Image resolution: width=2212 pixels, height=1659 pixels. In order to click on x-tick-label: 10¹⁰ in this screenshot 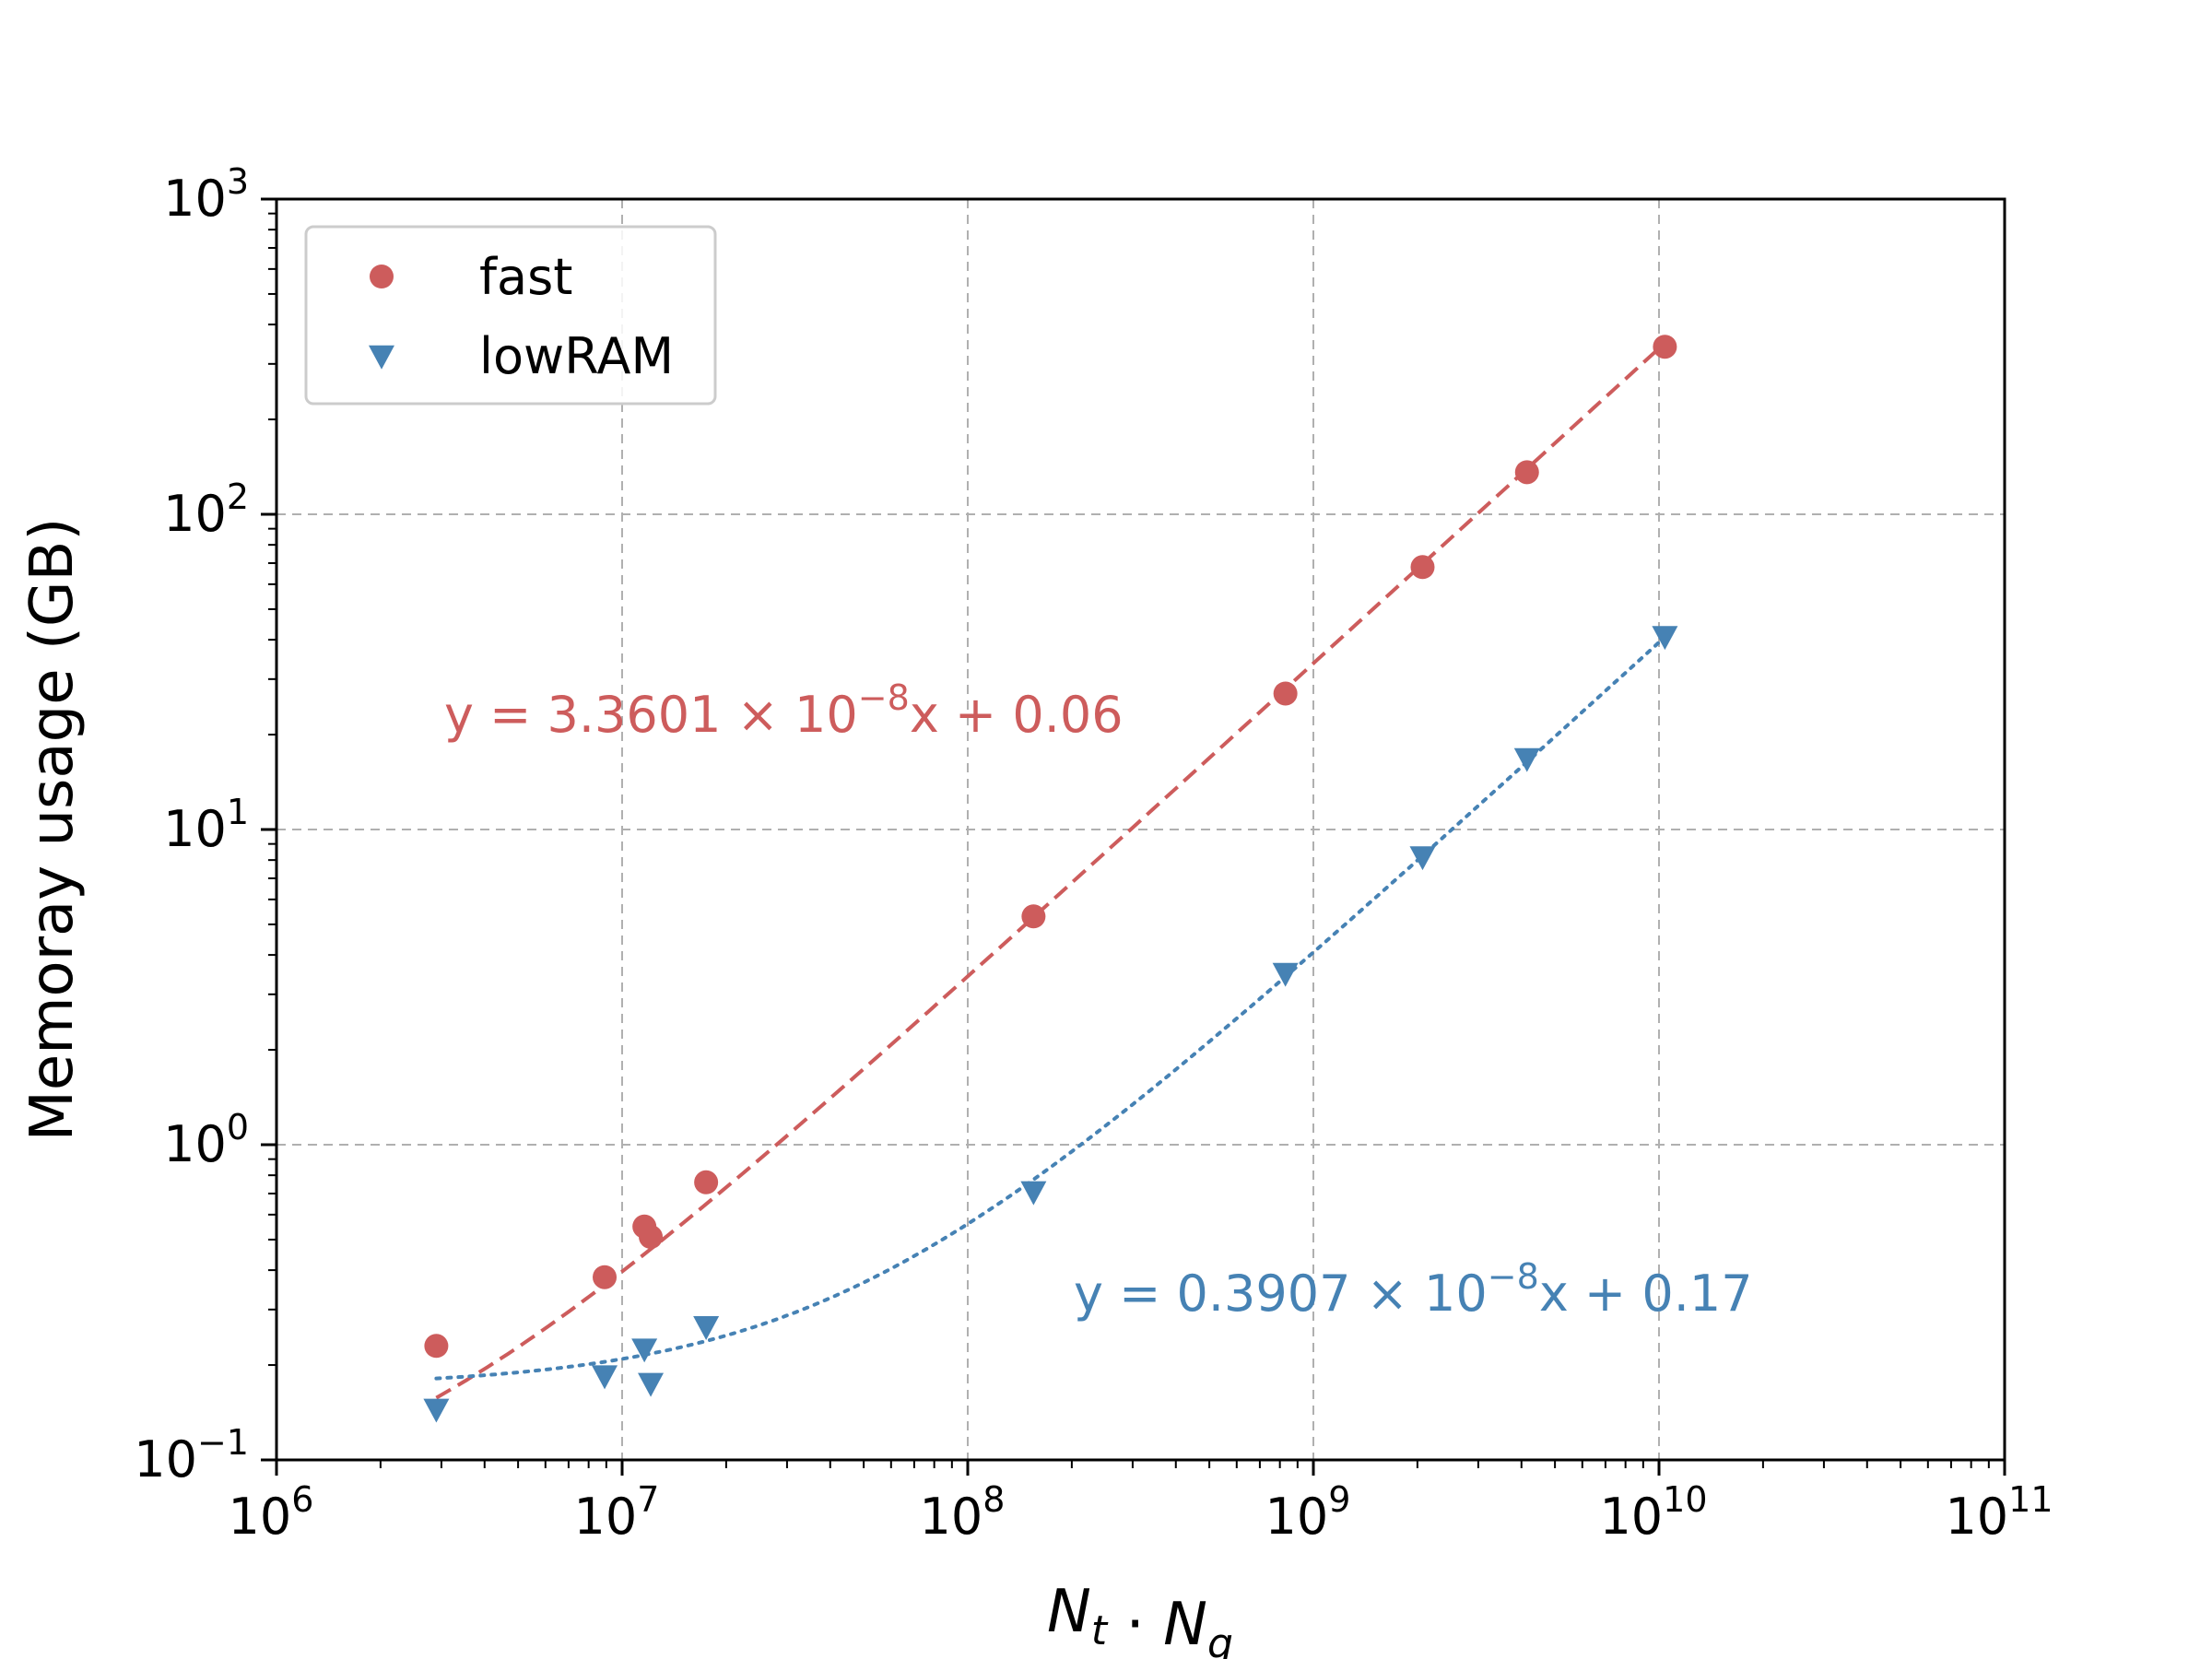, I will do `click(1653, 1512)`.